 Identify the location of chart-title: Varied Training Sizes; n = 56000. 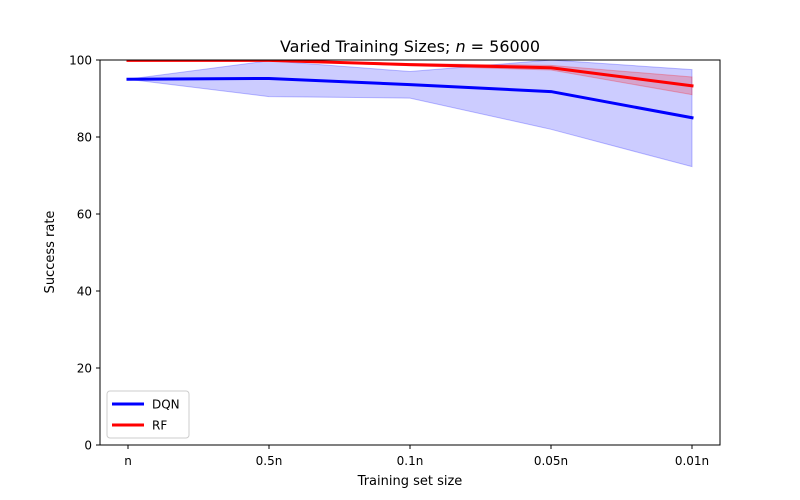
(410, 46).